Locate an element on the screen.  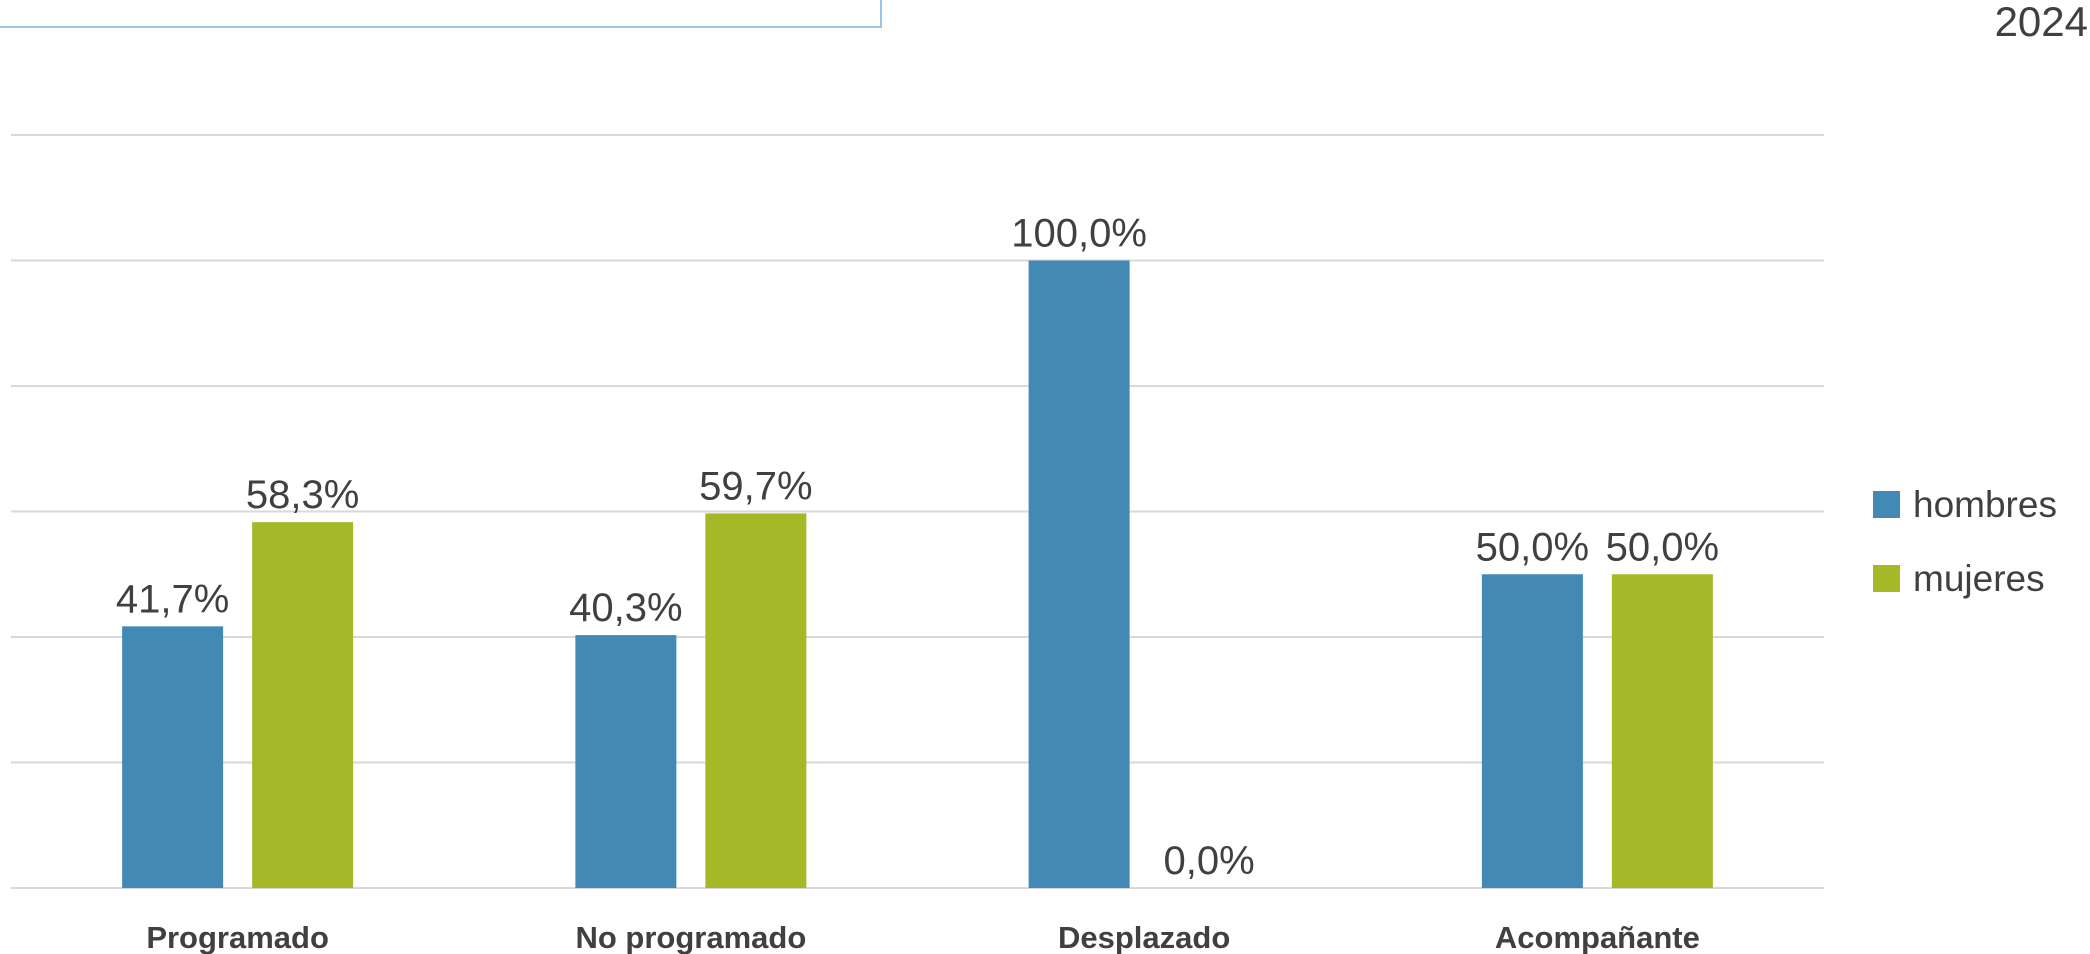
data-label: 41,7% is located at coordinates (172, 599).